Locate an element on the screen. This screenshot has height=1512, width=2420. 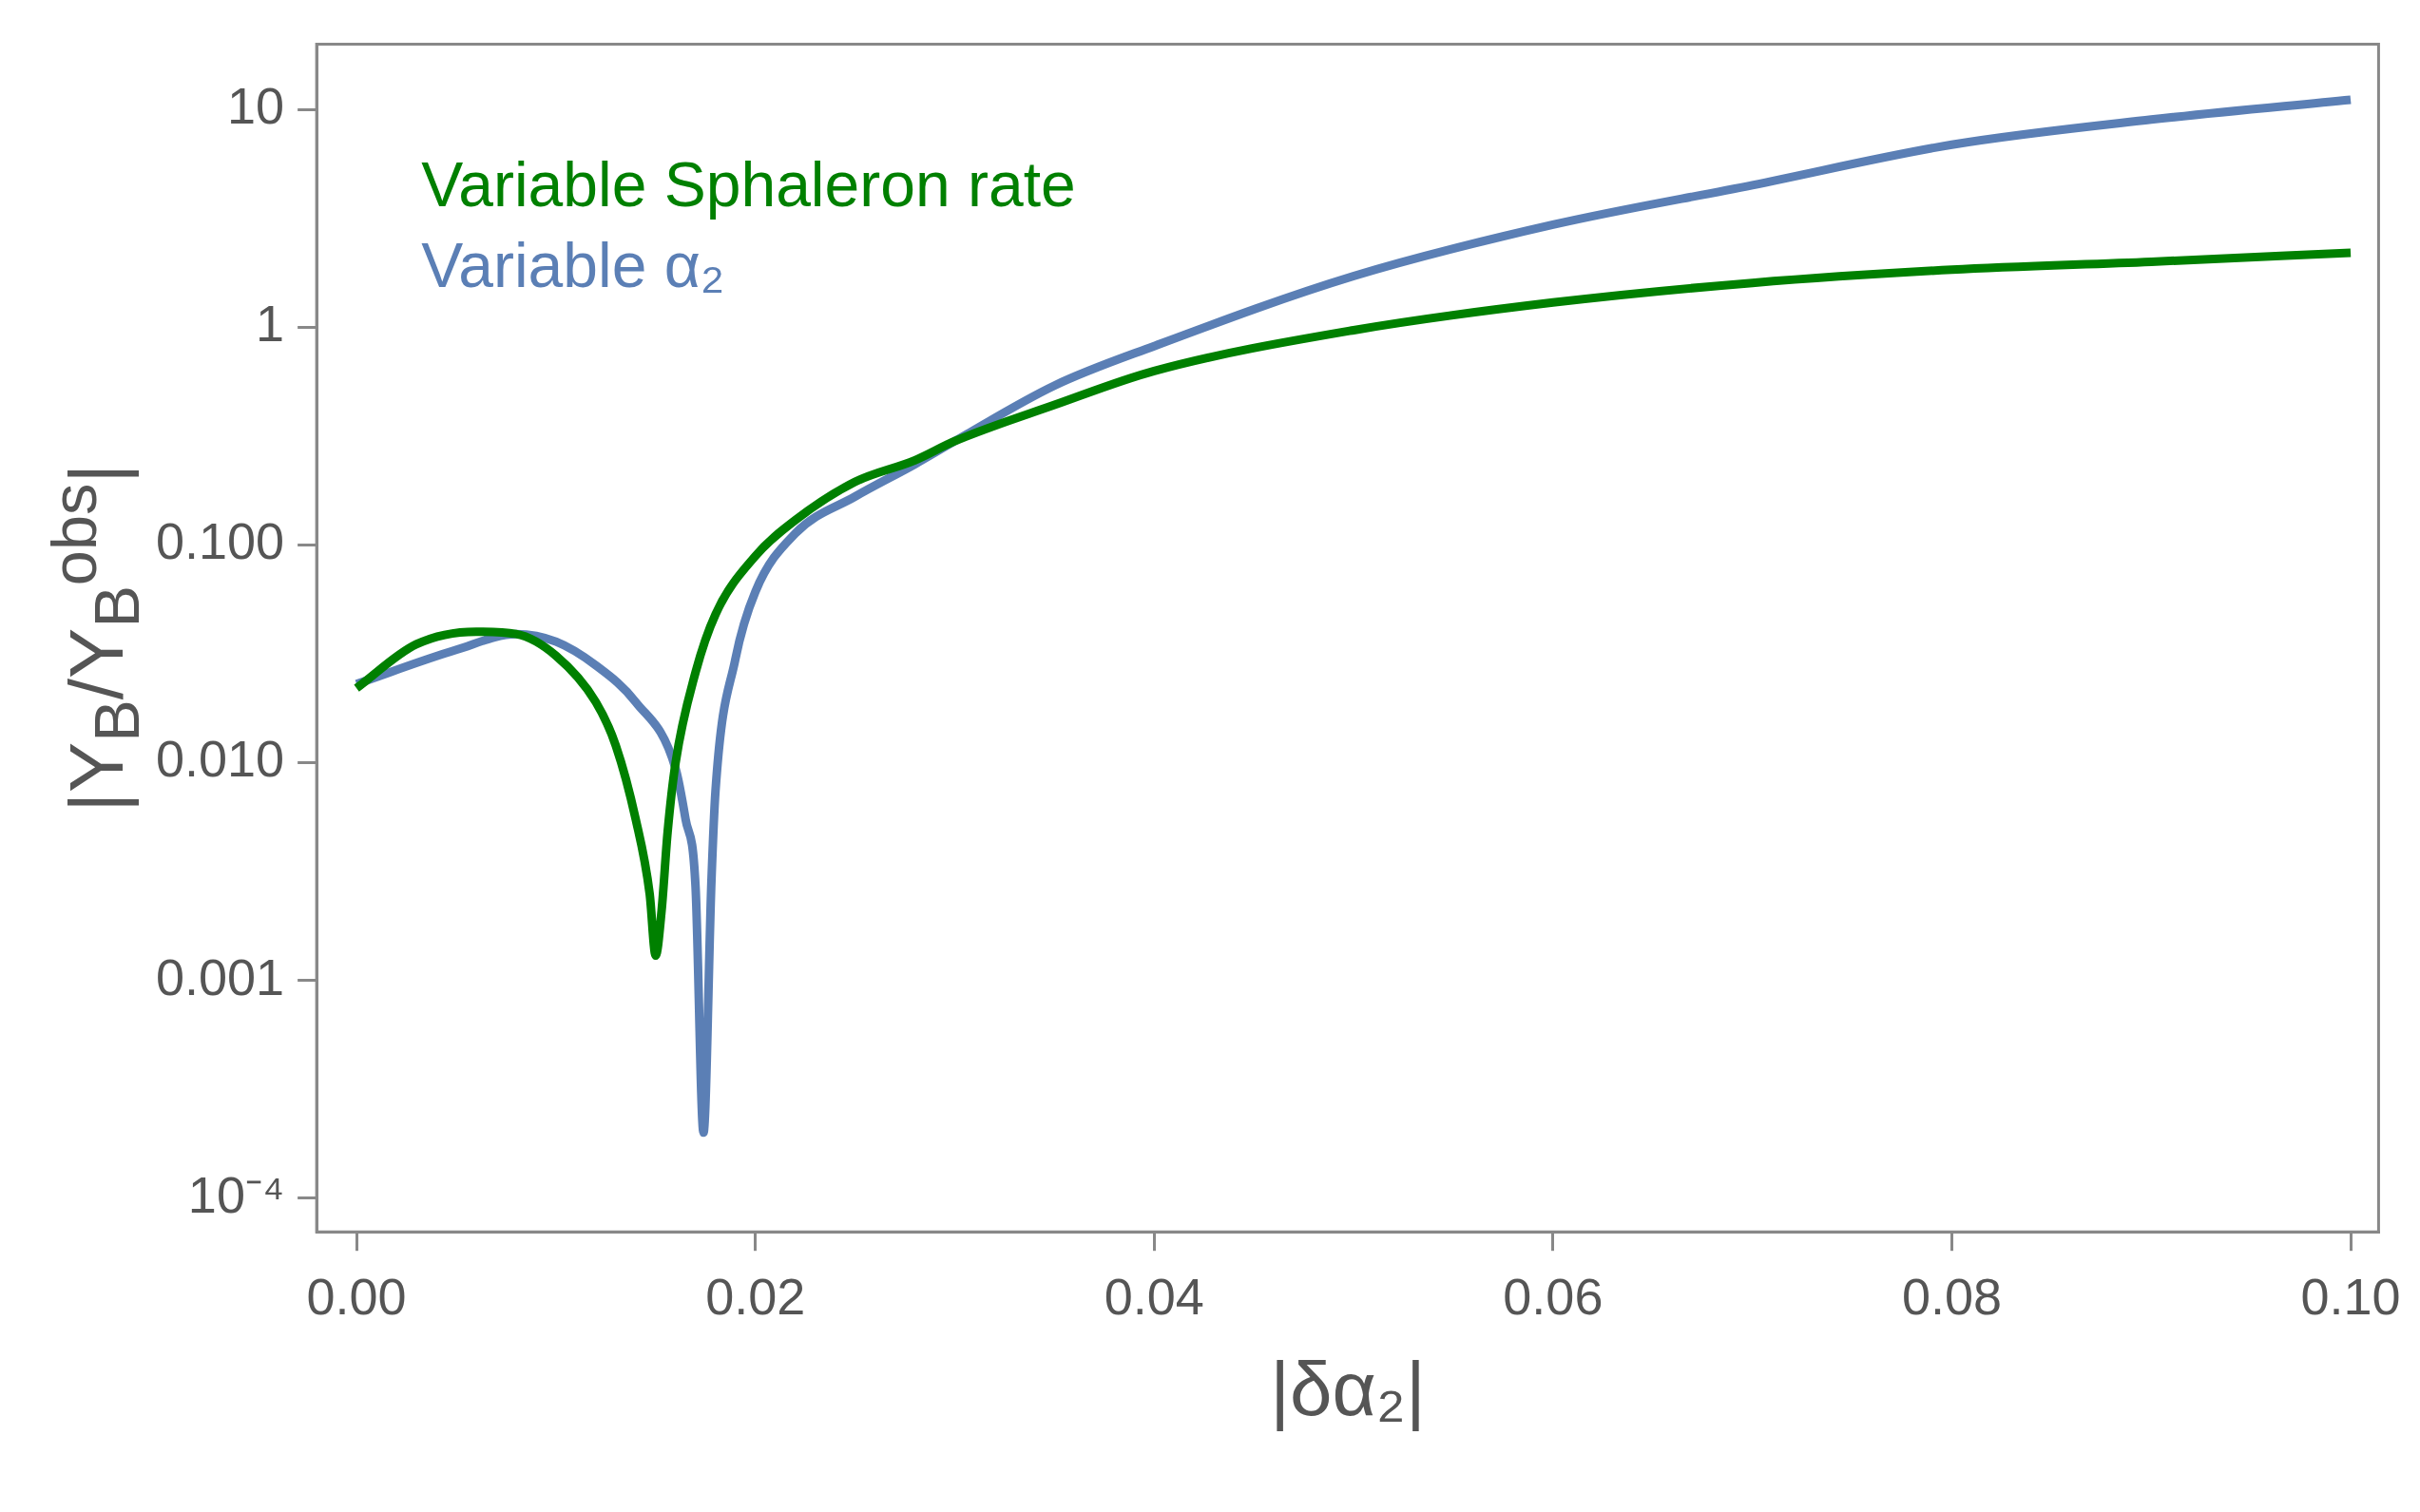
x-tick-label: 0.00 is located at coordinates (357, 1297).